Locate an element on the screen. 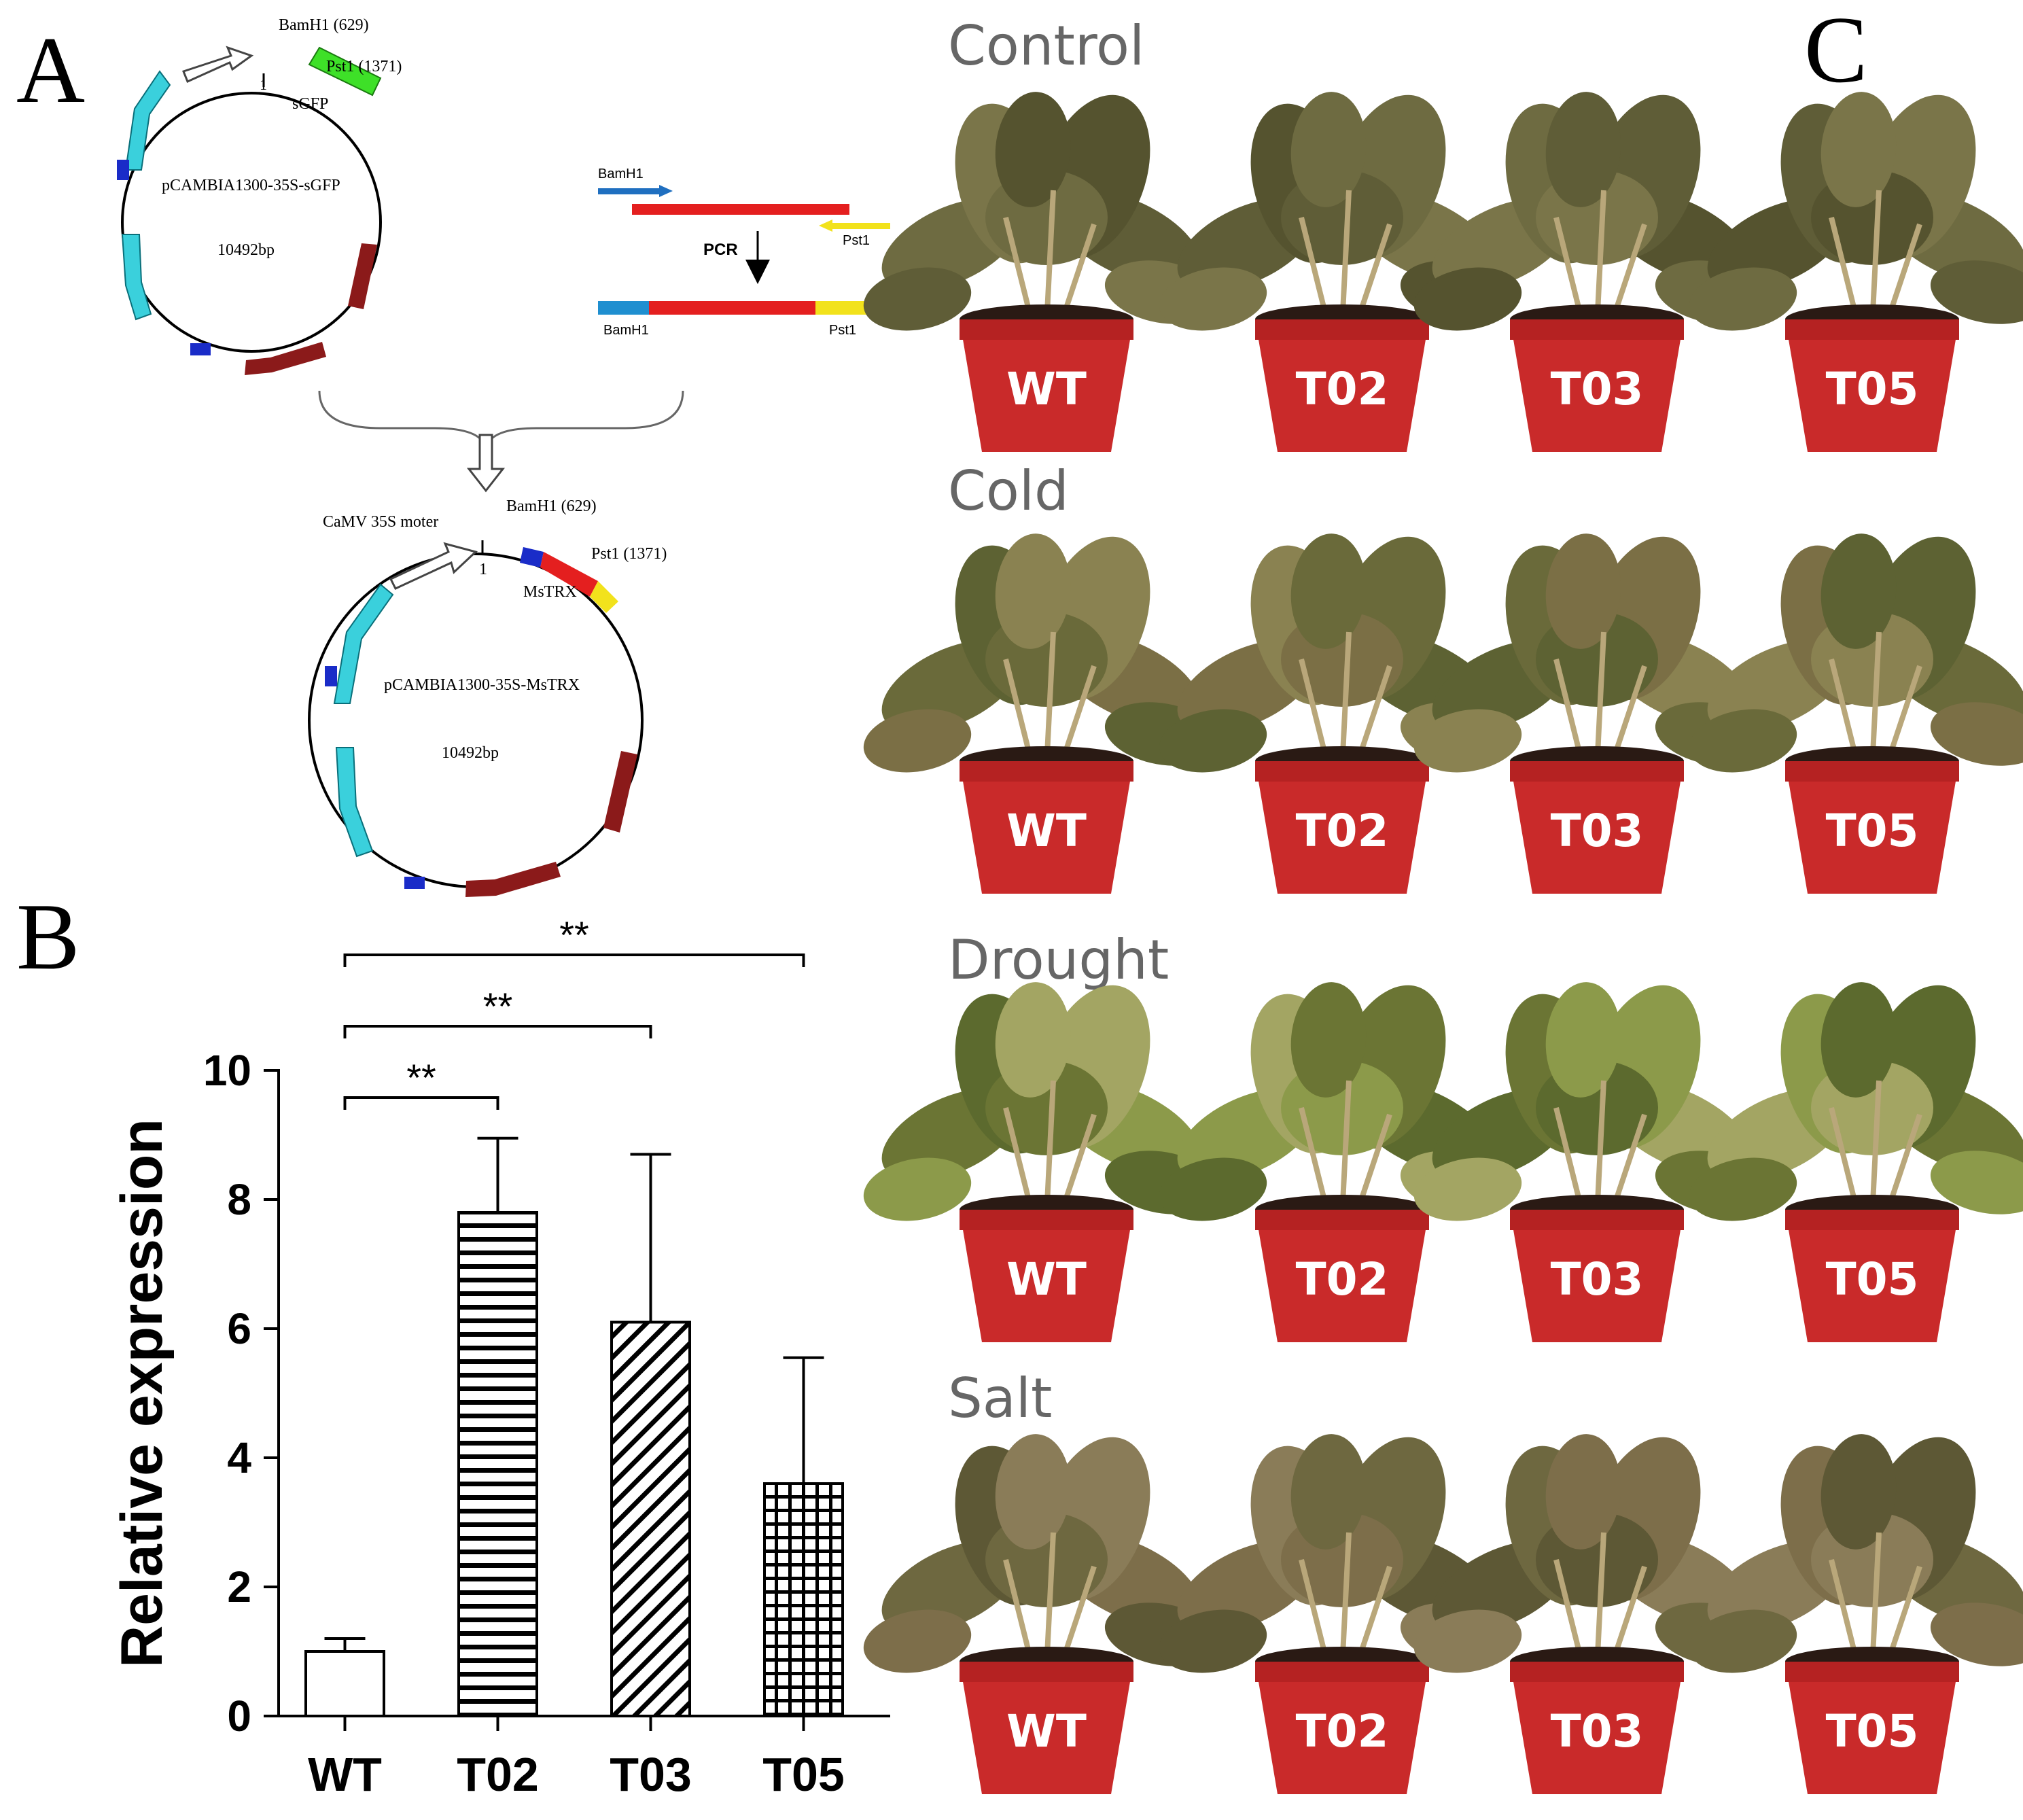  plasmid-2-bamh1-label: BamH1 (629) is located at coordinates (551, 506).